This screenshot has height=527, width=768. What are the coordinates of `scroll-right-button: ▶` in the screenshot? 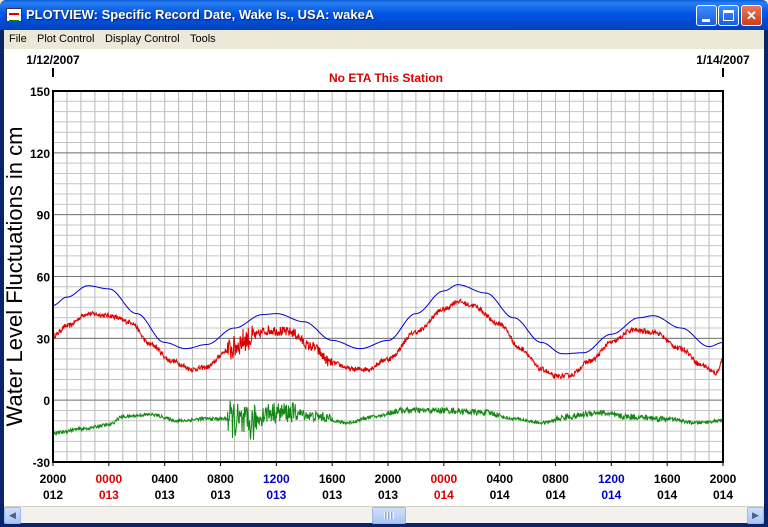 It's located at (755, 515).